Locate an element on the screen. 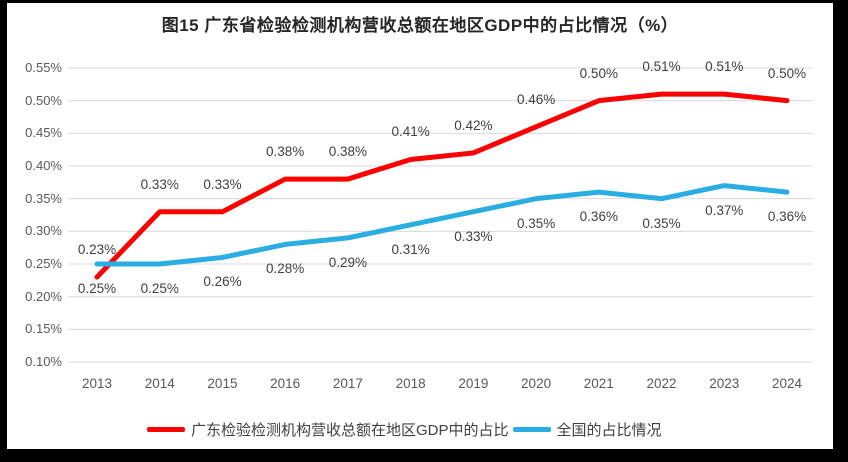  x-tick-label: 2023 is located at coordinates (724, 383).